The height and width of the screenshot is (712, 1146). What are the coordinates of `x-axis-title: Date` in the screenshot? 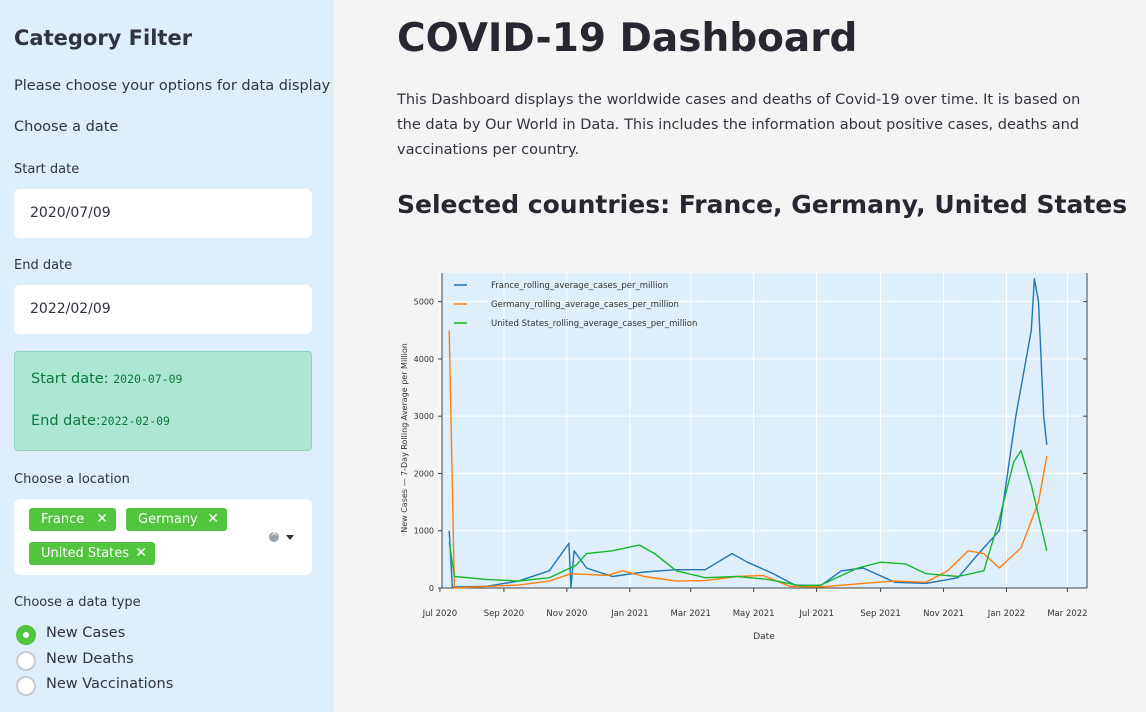 It's located at (764, 637).